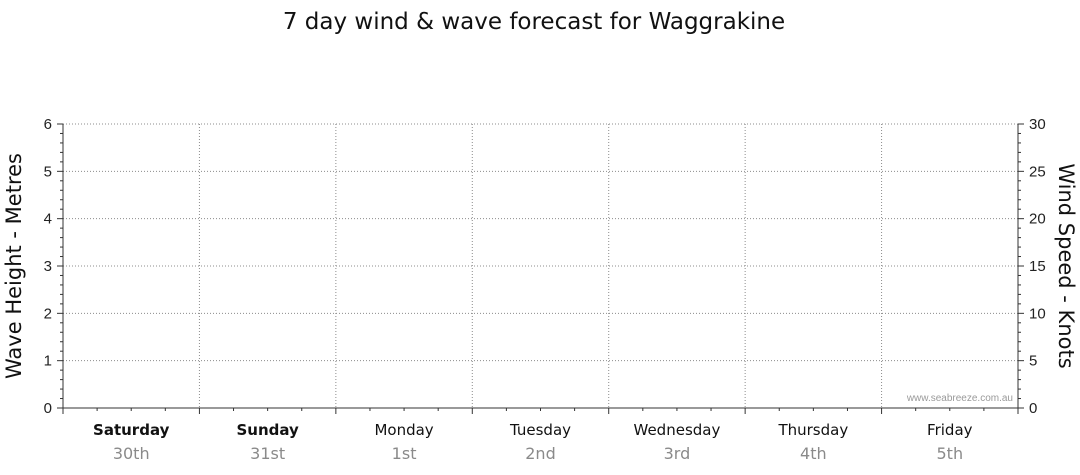  Describe the element at coordinates (48, 408) in the screenshot. I see `left-tick-label: 0` at that location.